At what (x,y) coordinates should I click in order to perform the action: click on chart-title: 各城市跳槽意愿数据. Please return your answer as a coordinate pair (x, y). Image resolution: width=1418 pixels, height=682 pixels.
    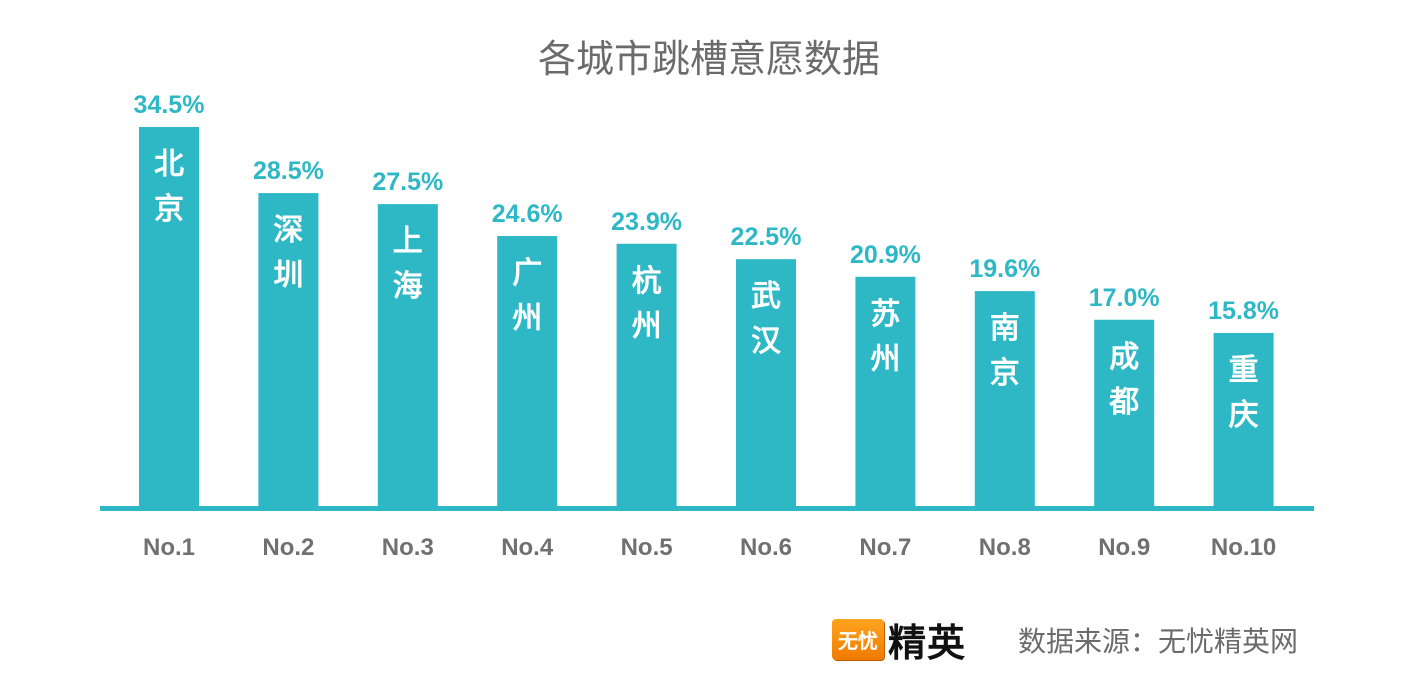
    Looking at the image, I should click on (708, 59).